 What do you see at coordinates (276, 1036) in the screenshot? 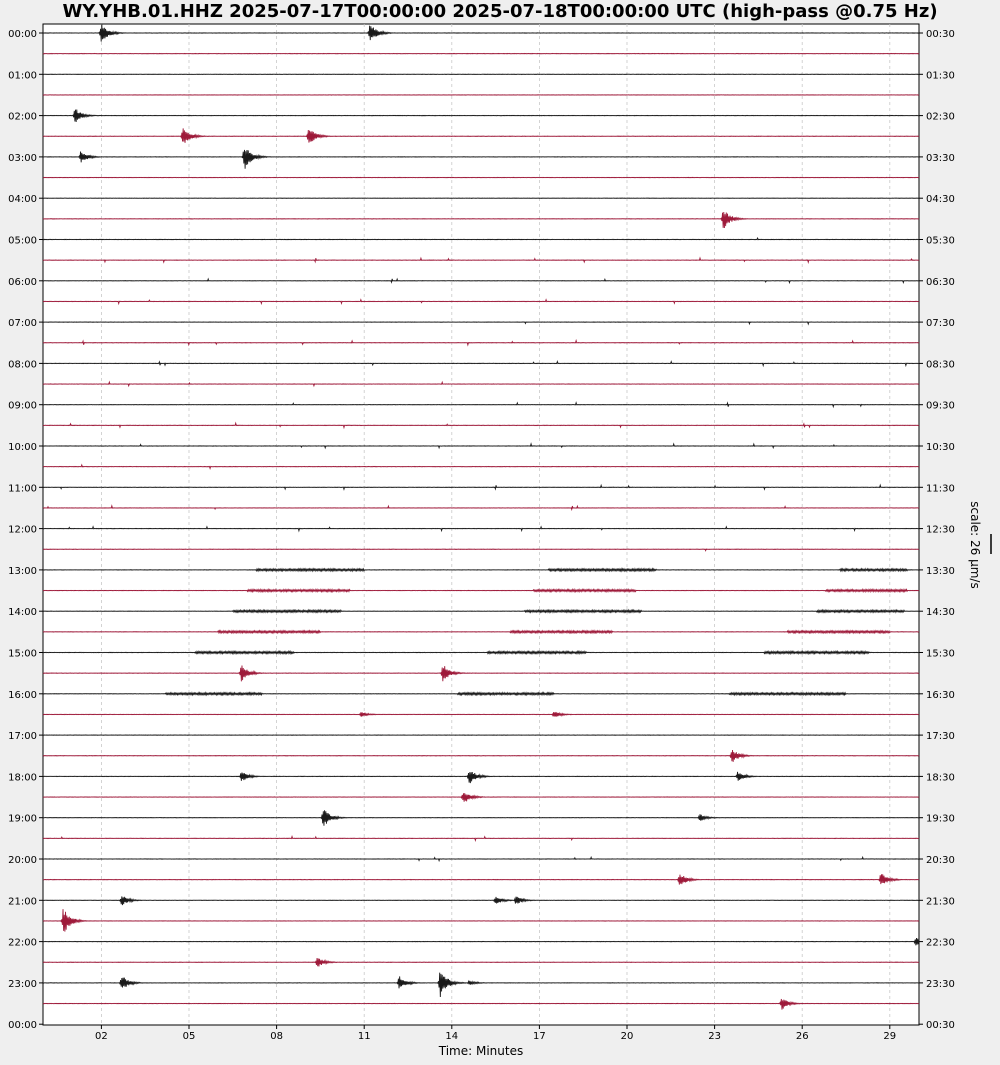
I see `x-tick-label: 08` at bounding box center [276, 1036].